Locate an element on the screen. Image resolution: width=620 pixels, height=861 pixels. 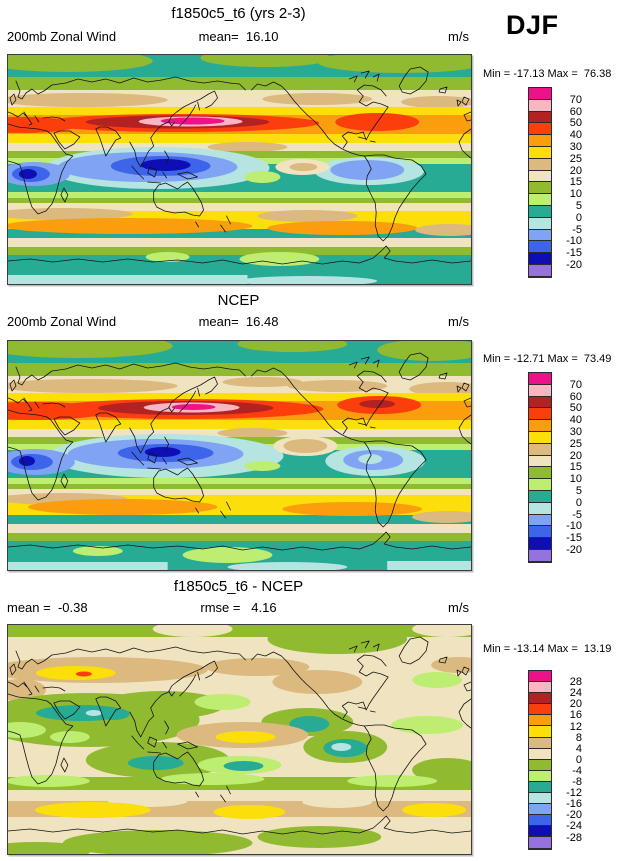
colorbar-tick-label: 30 is located at coordinates (575, 147).